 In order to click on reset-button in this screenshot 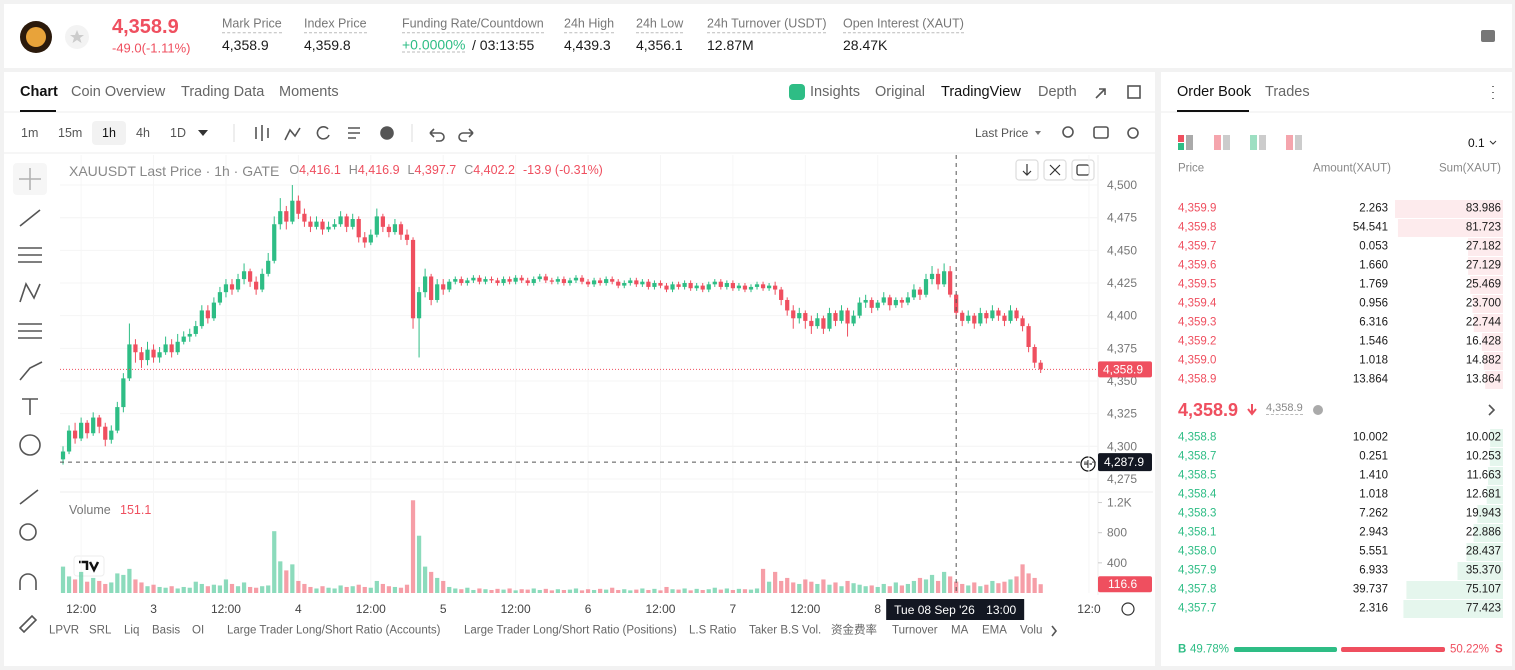, I will do `click(1083, 170)`.